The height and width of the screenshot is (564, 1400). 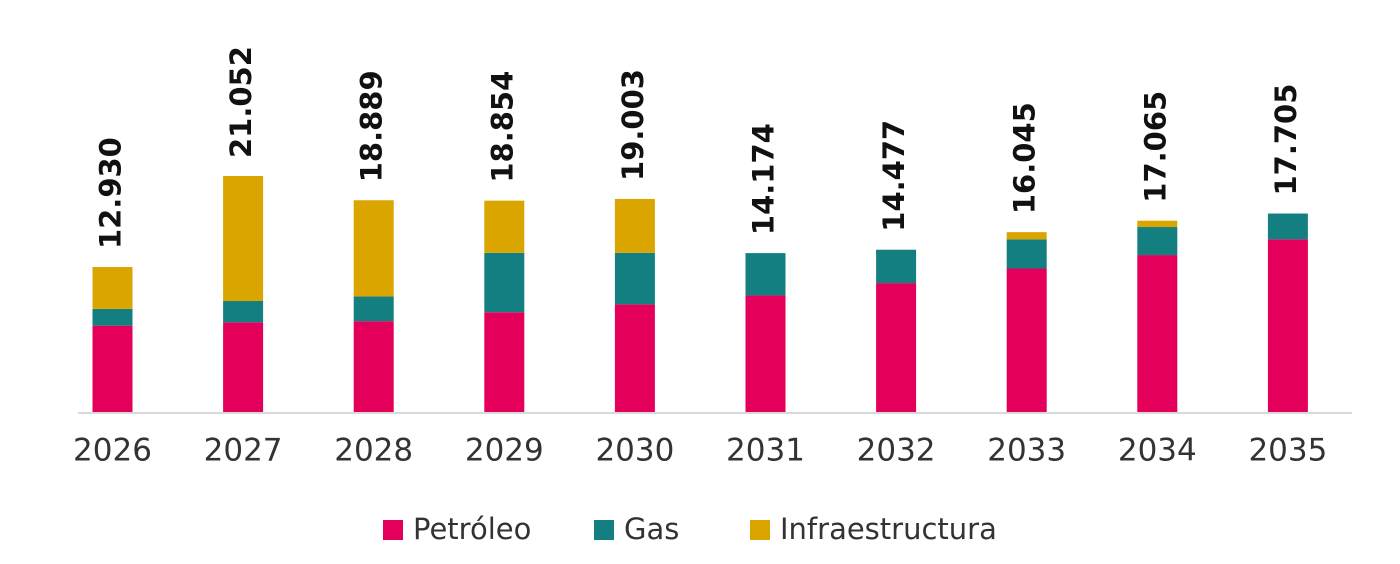 I want to click on legend: Petróleo Gas Infraestructura, so click(x=690, y=529).